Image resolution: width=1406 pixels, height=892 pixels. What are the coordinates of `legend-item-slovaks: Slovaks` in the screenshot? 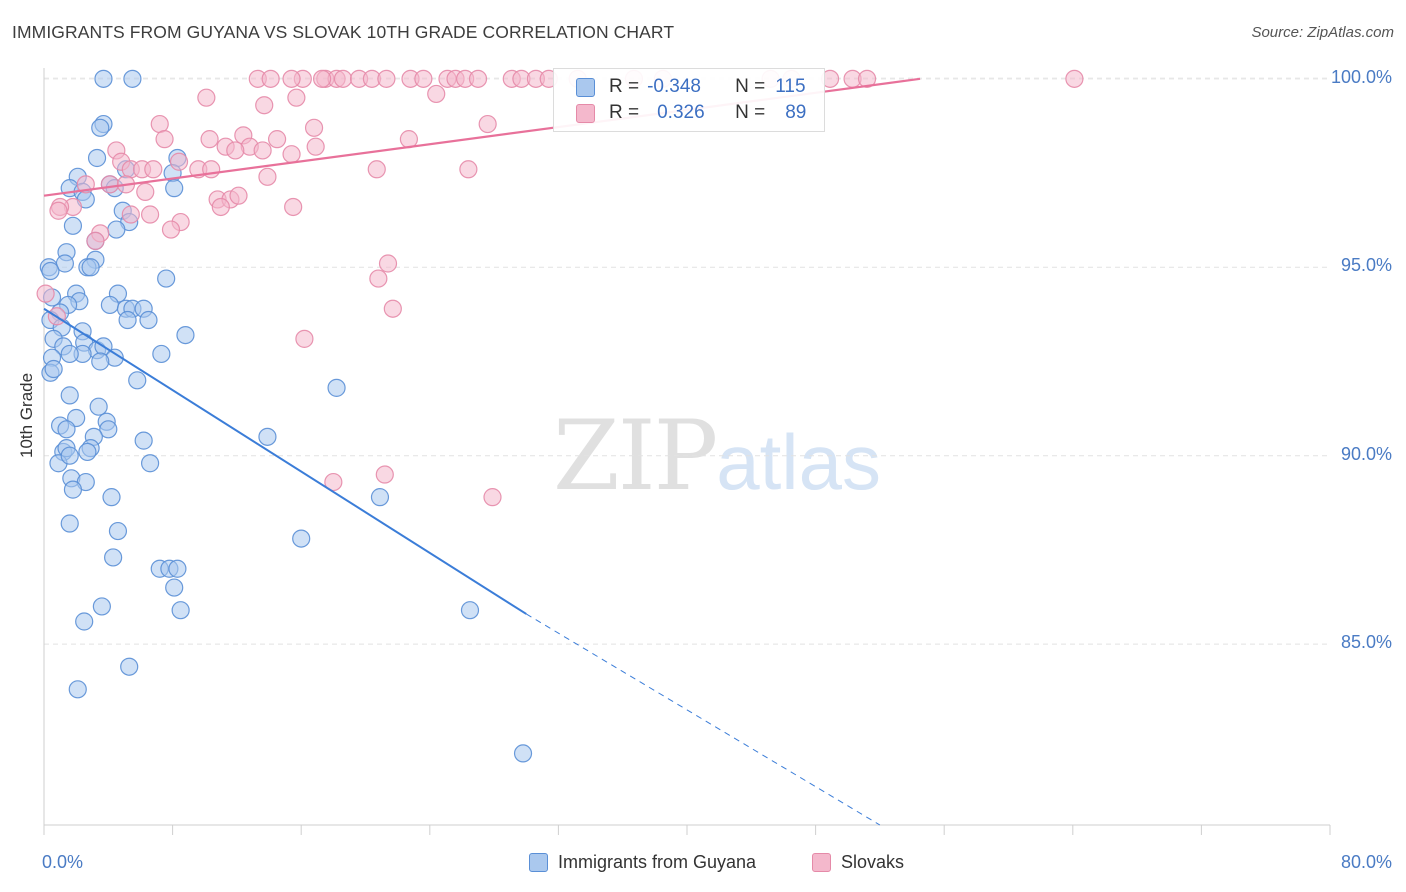 It's located at (858, 862).